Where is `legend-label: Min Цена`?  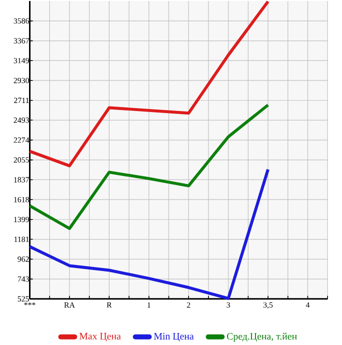 legend-label: Min Цена is located at coordinates (174, 337).